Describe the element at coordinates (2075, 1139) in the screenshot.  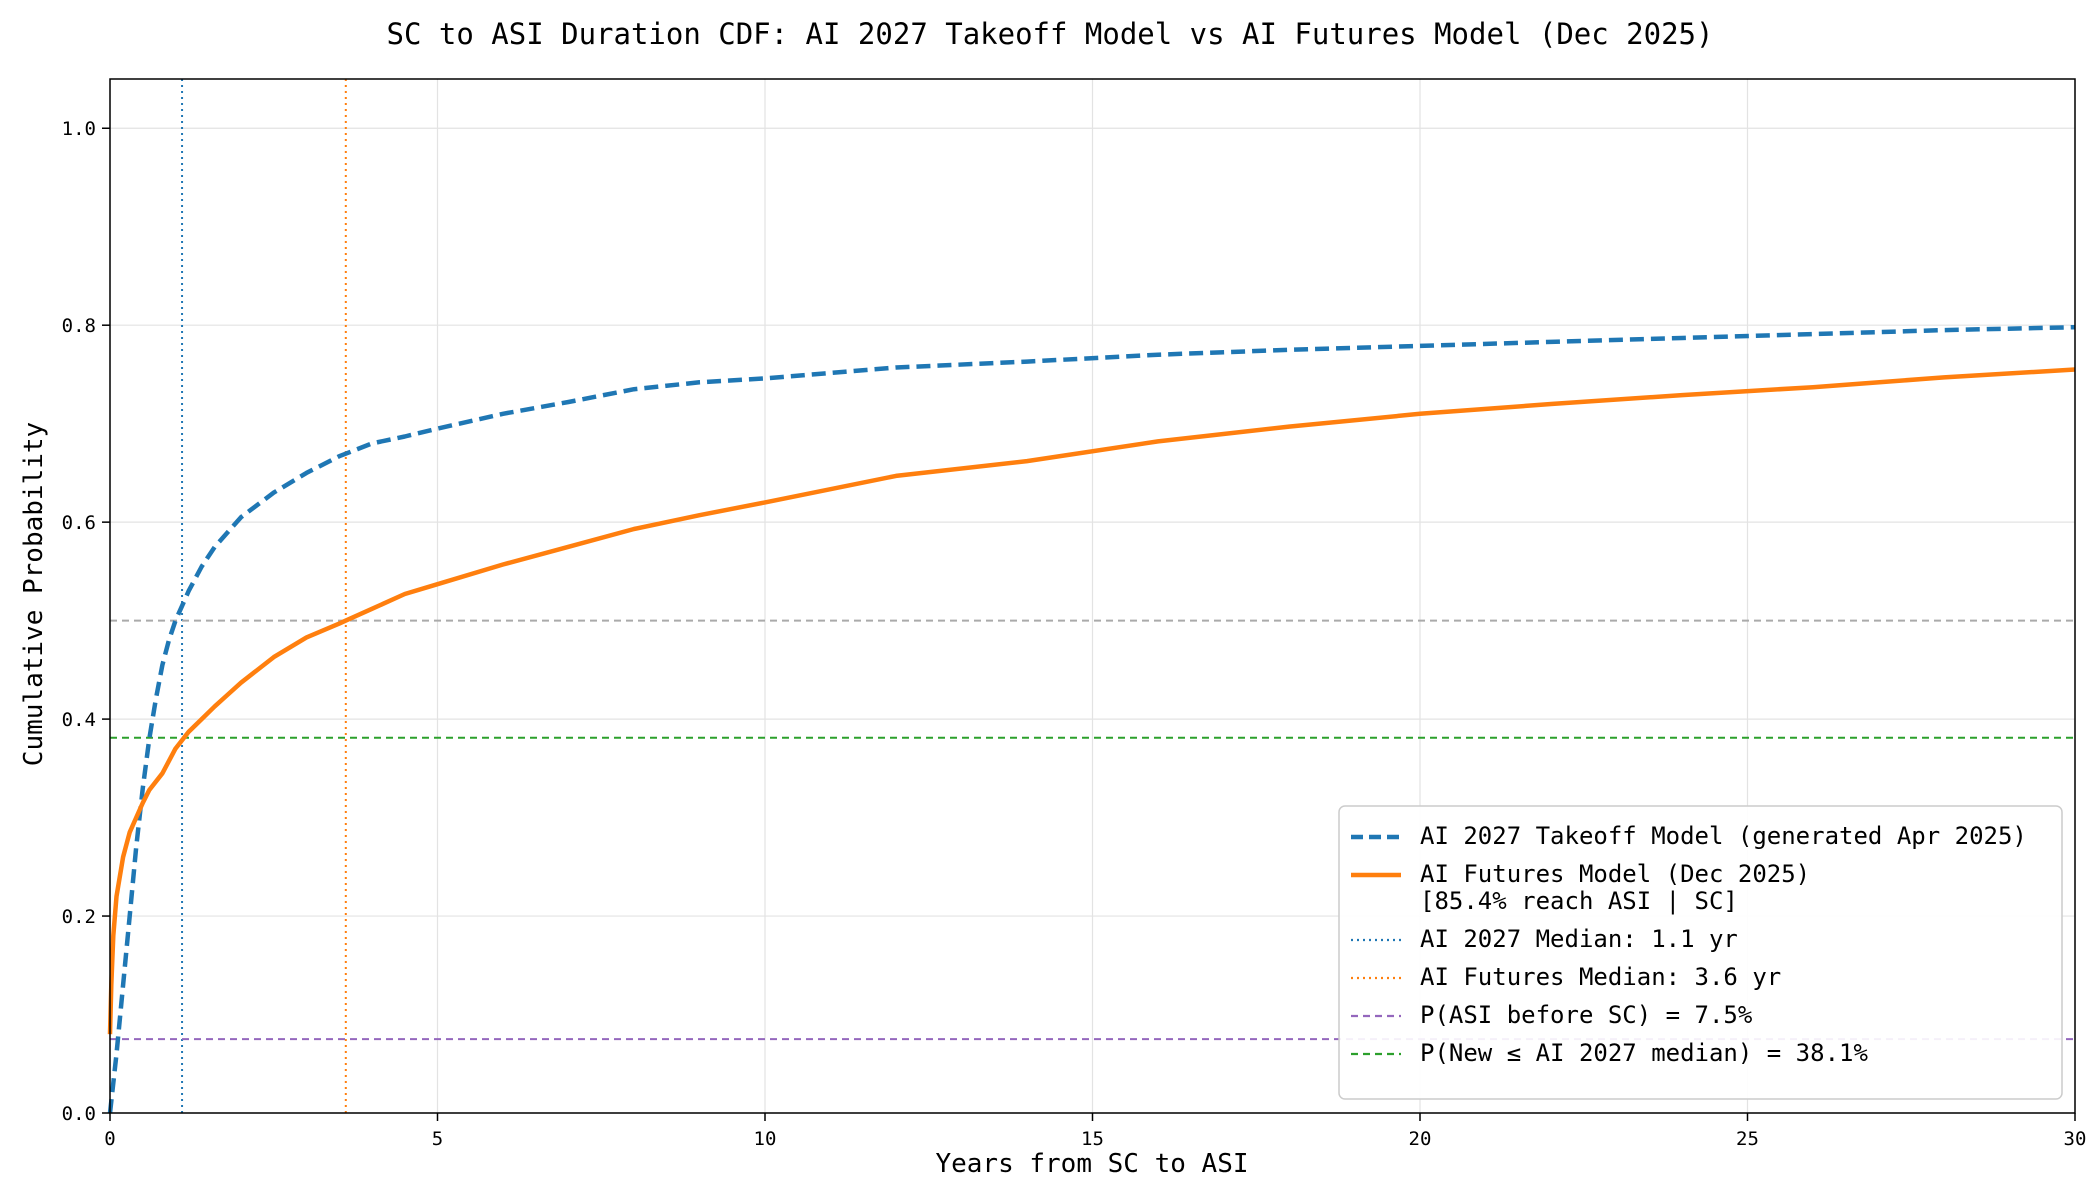
I see `x-tick-label: 30` at that location.